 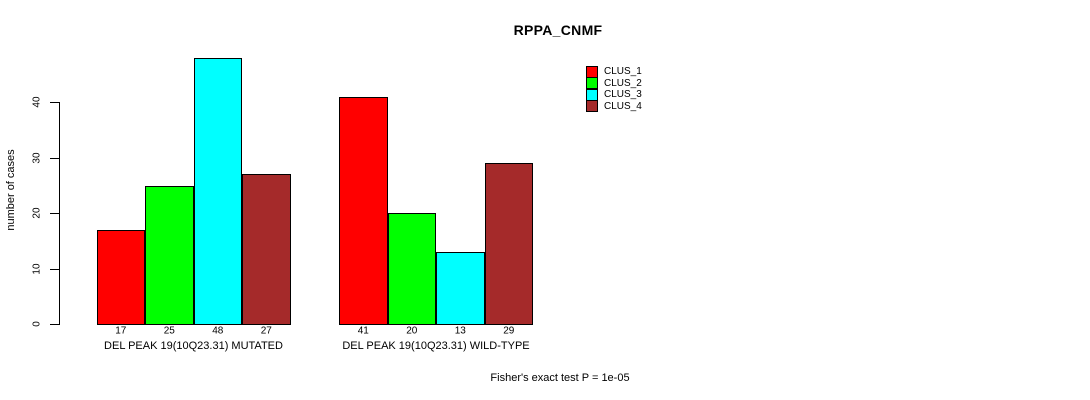 What do you see at coordinates (37, 158) in the screenshot?
I see `y-tick-label: 30` at bounding box center [37, 158].